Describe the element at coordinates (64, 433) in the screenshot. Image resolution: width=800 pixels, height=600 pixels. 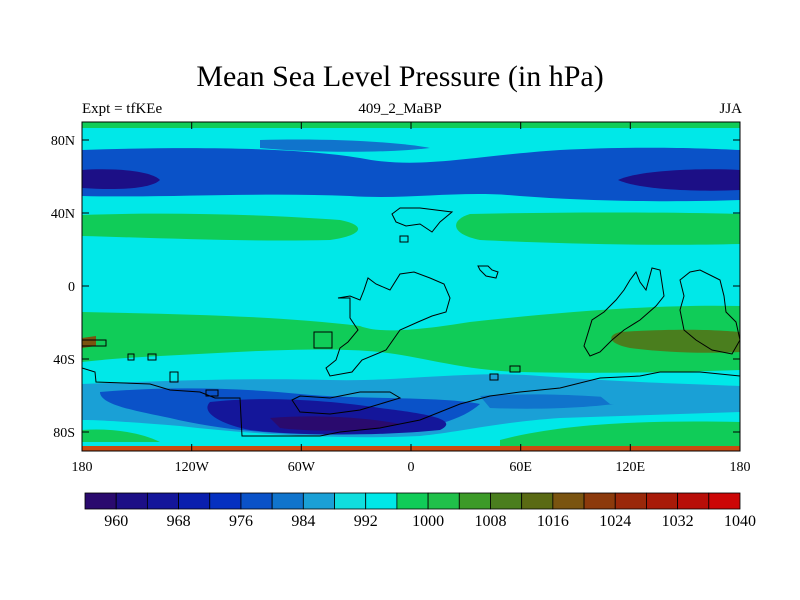
I see `y-tick-label: 80S` at that location.